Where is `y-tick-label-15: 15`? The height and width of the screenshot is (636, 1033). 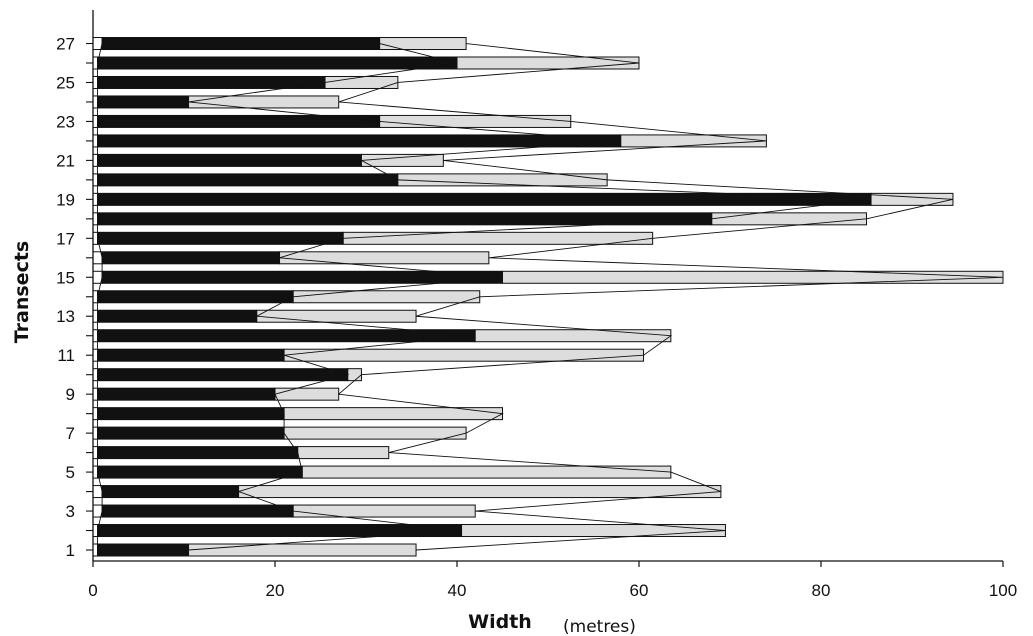
y-tick-label-15: 15 is located at coordinates (65, 277).